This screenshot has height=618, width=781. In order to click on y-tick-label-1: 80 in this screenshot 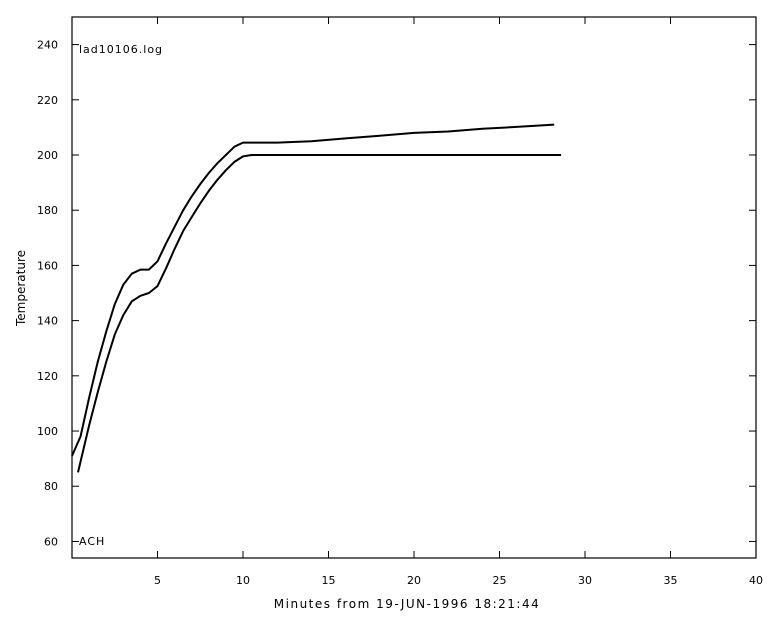, I will do `click(51, 486)`.